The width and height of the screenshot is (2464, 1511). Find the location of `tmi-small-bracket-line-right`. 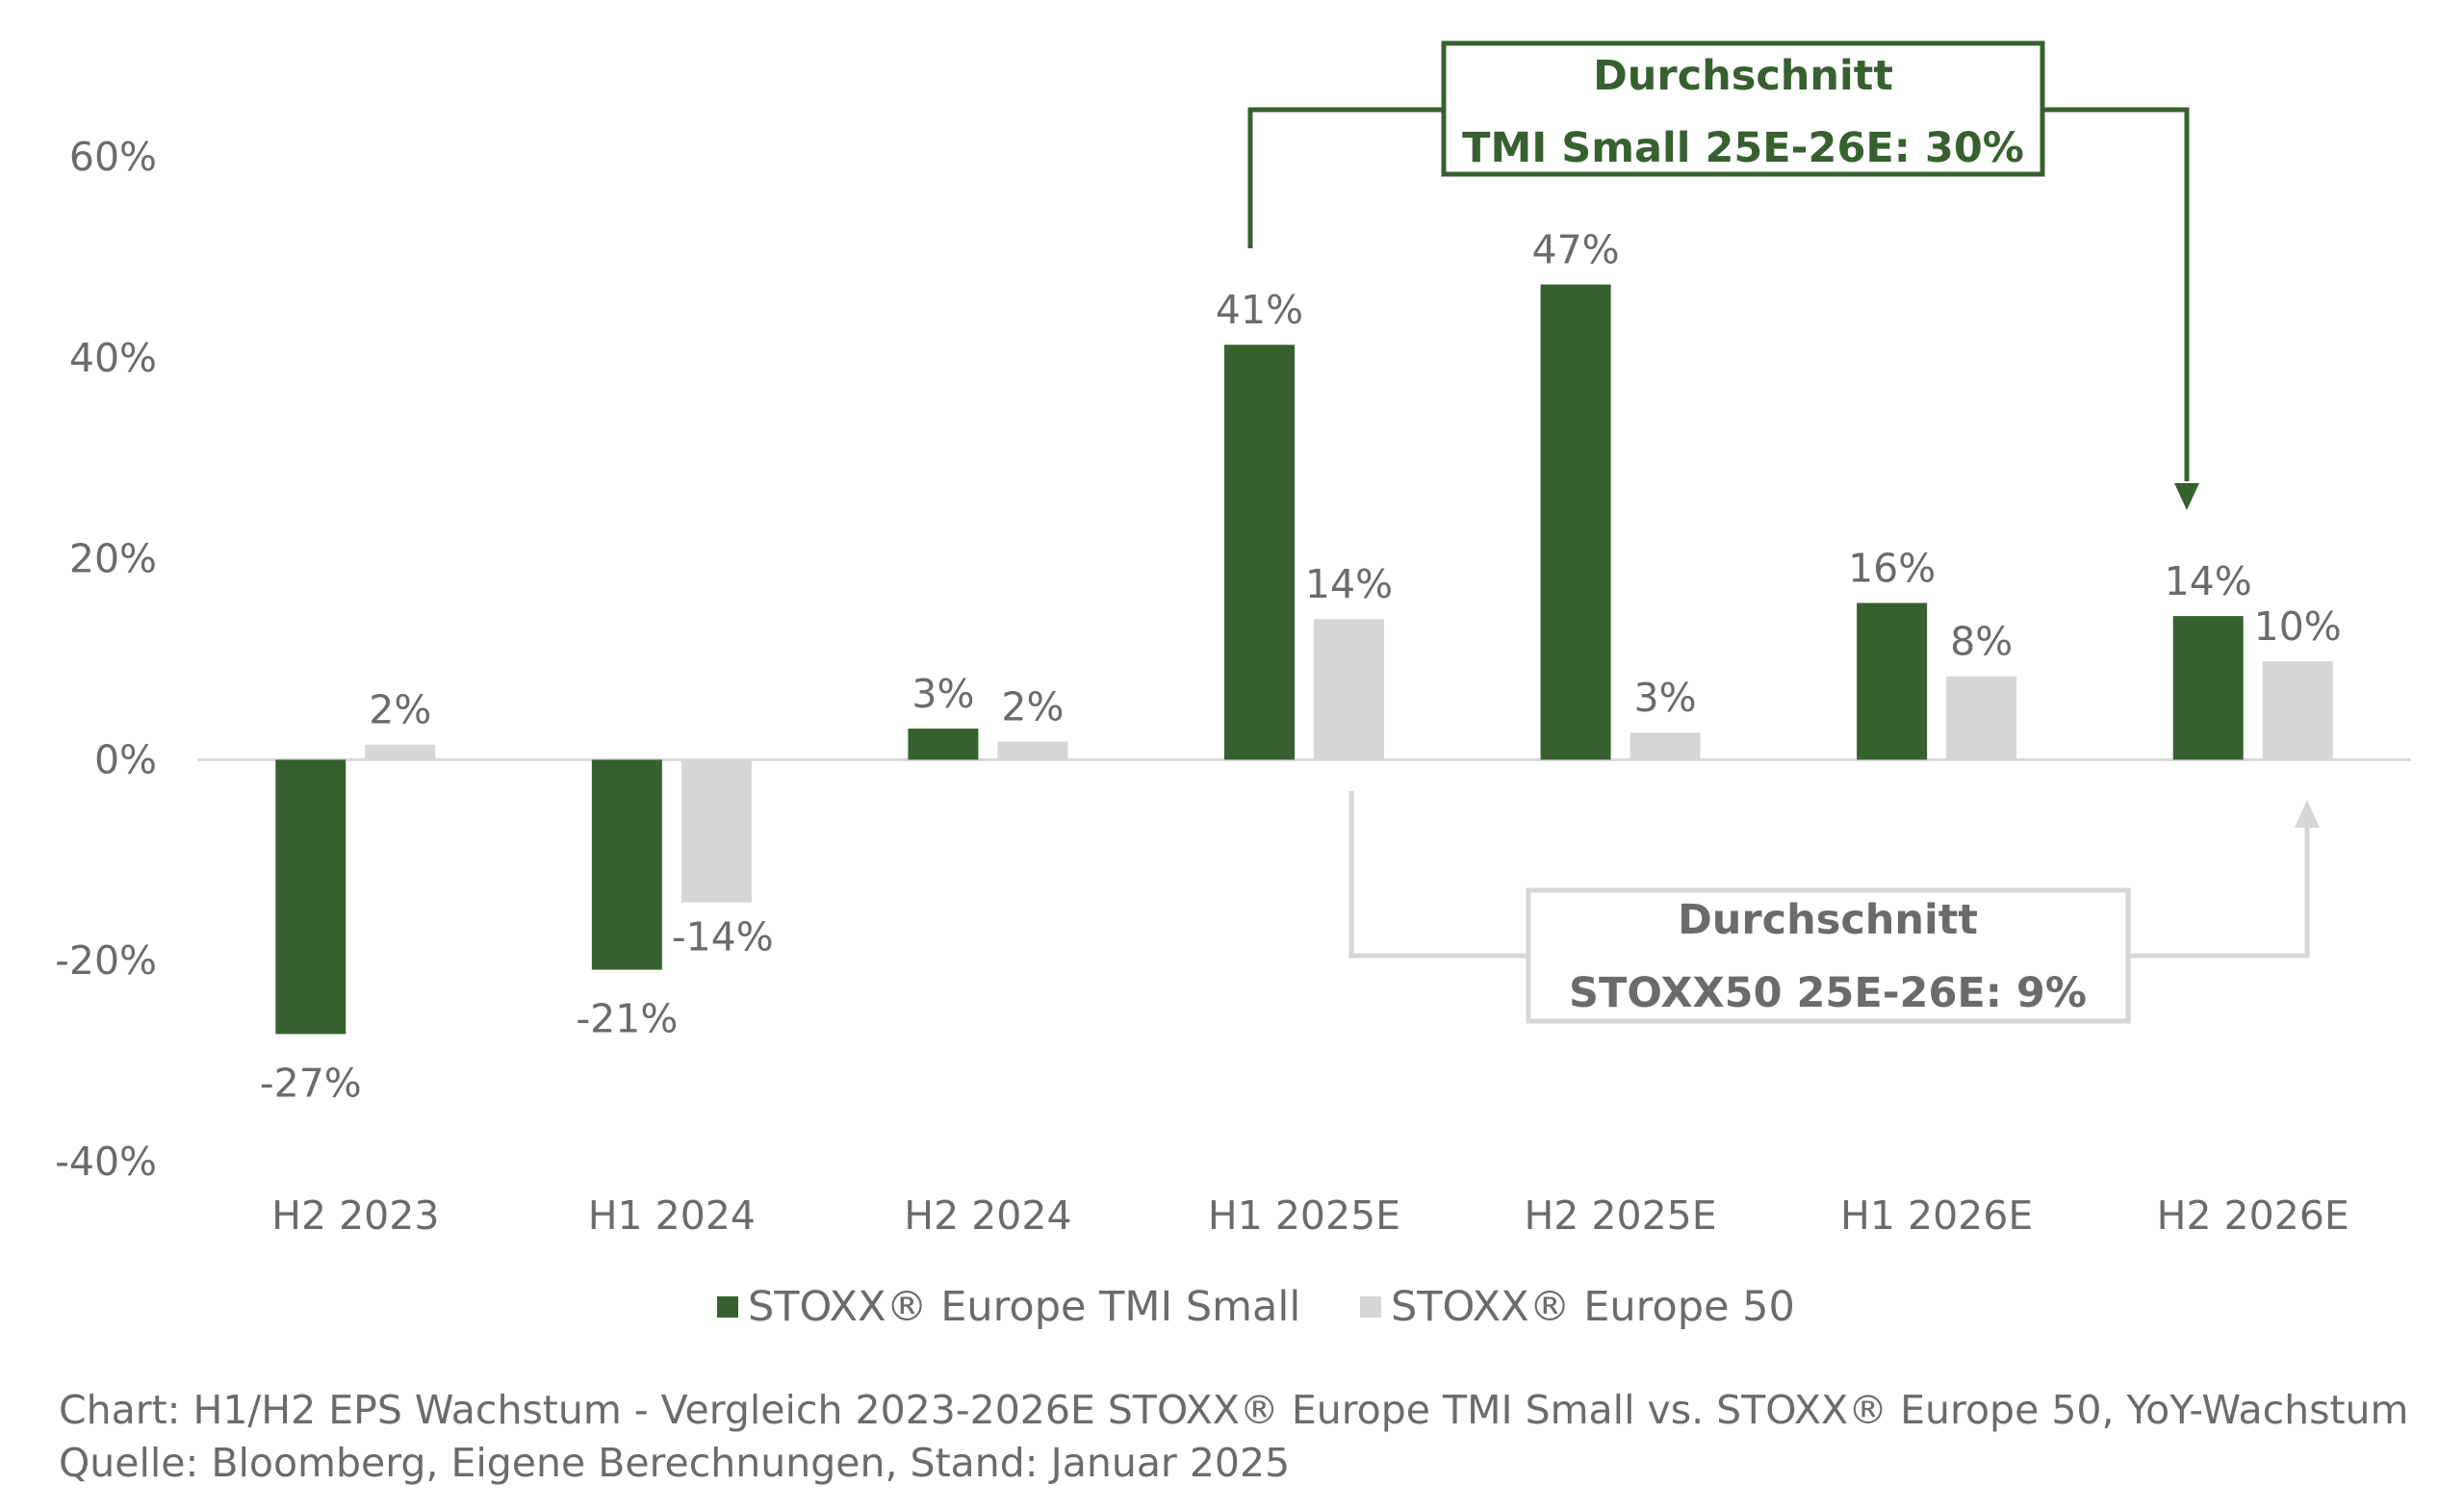

tmi-small-bracket-line-right is located at coordinates (2116, 294).